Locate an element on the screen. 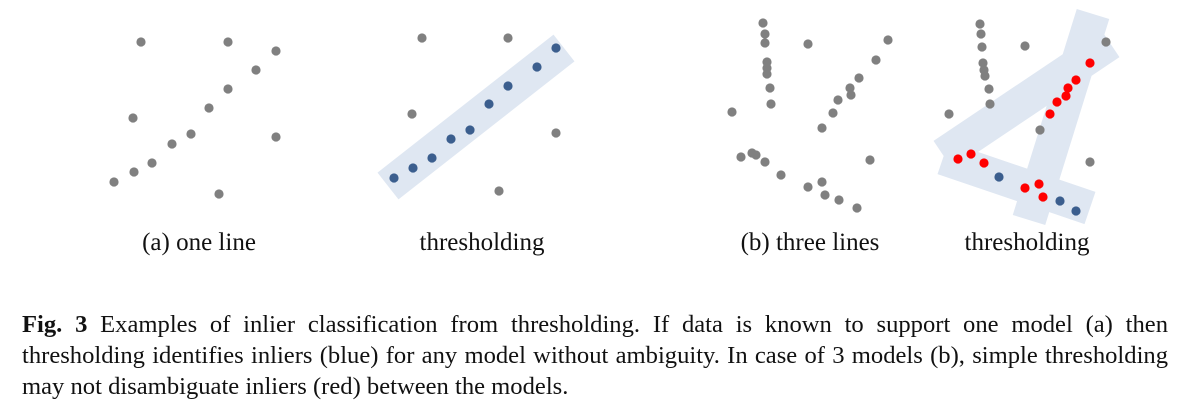 The height and width of the screenshot is (412, 1185). panel-three-lines-thresholding is located at coordinates (1026, 117).